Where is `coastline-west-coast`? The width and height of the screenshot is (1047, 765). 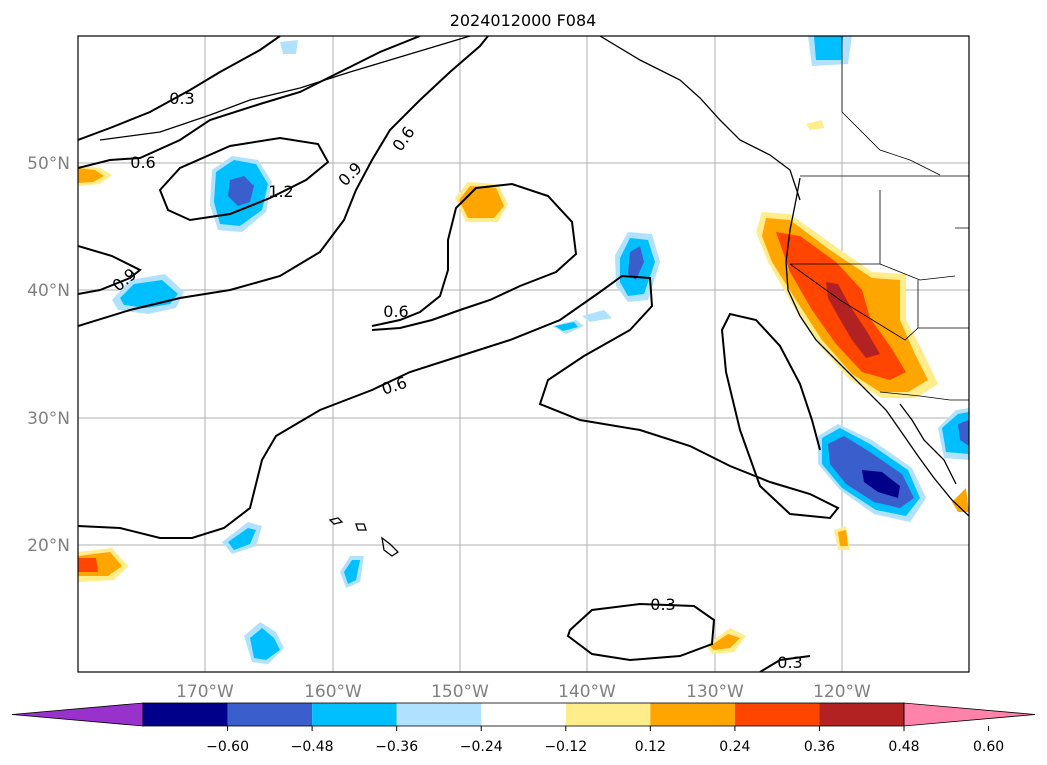 coastline-west-coast is located at coordinates (877, 347).